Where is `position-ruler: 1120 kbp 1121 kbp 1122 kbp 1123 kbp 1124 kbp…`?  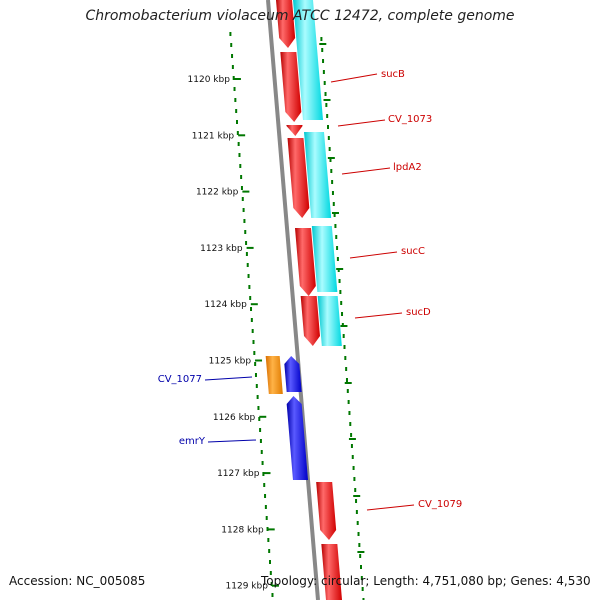 position-ruler: 1120 kbp 1121 kbp 1122 kbp 1123 kbp 1124 kbp… is located at coordinates (233, 333).